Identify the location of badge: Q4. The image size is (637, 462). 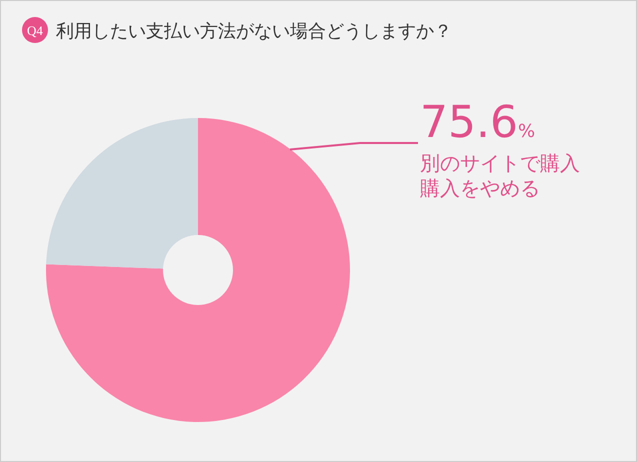
(35, 30).